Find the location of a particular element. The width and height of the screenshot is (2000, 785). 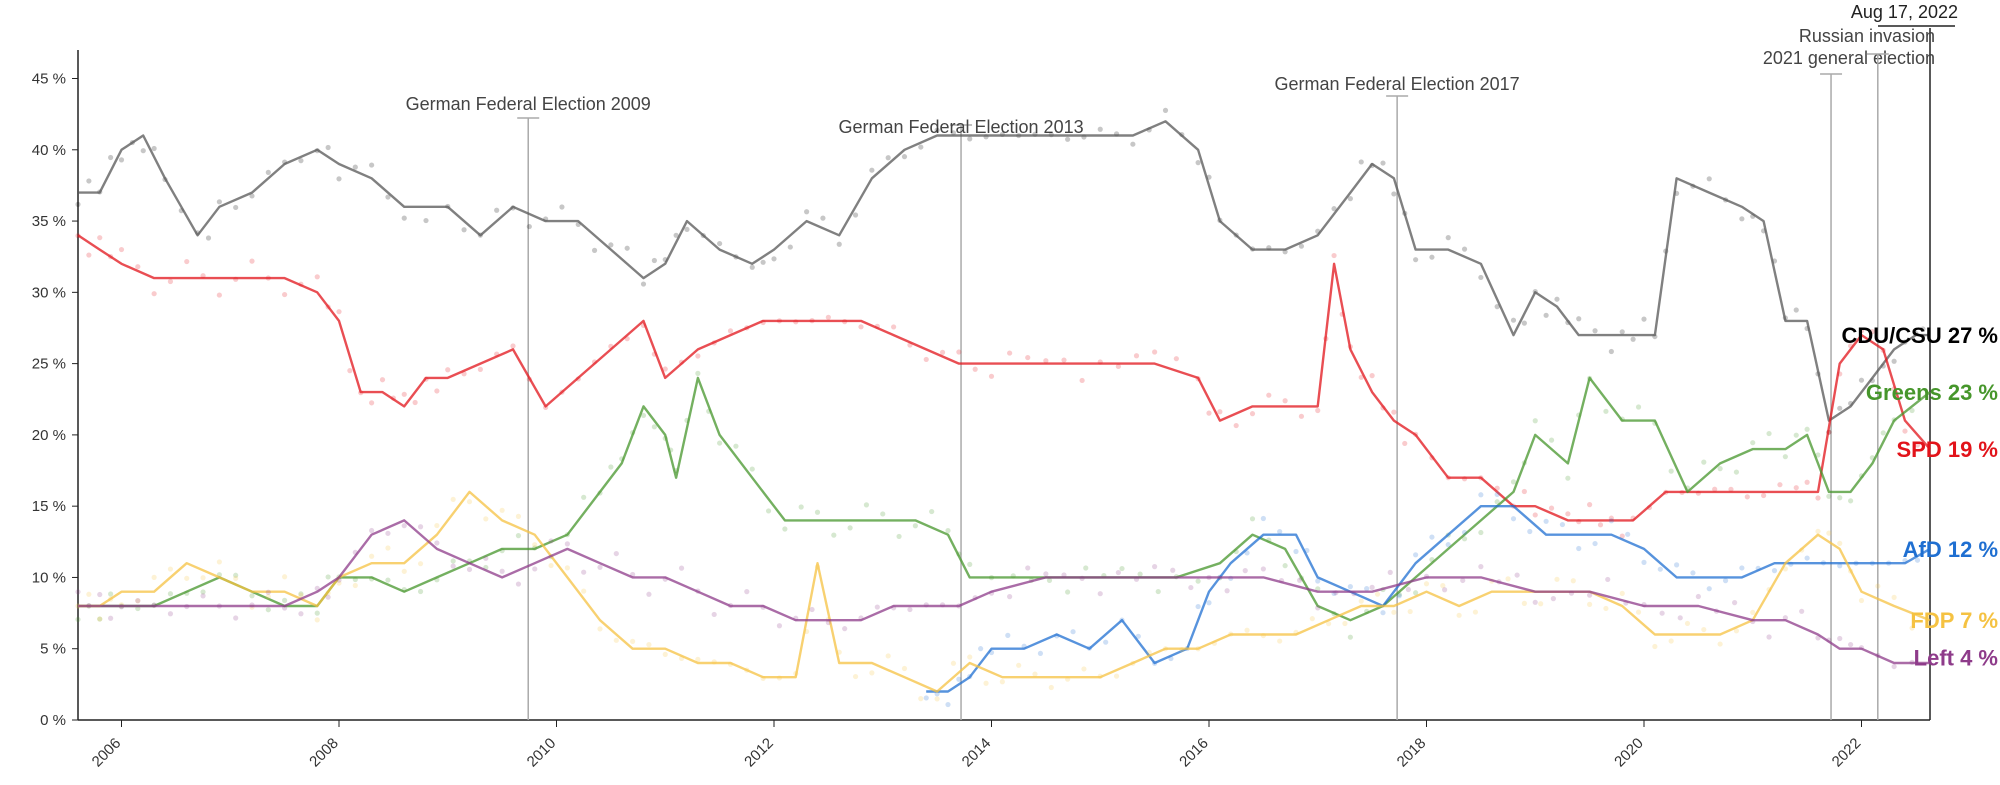

end-label: CDU/CSU 27 % is located at coordinates (1920, 335).